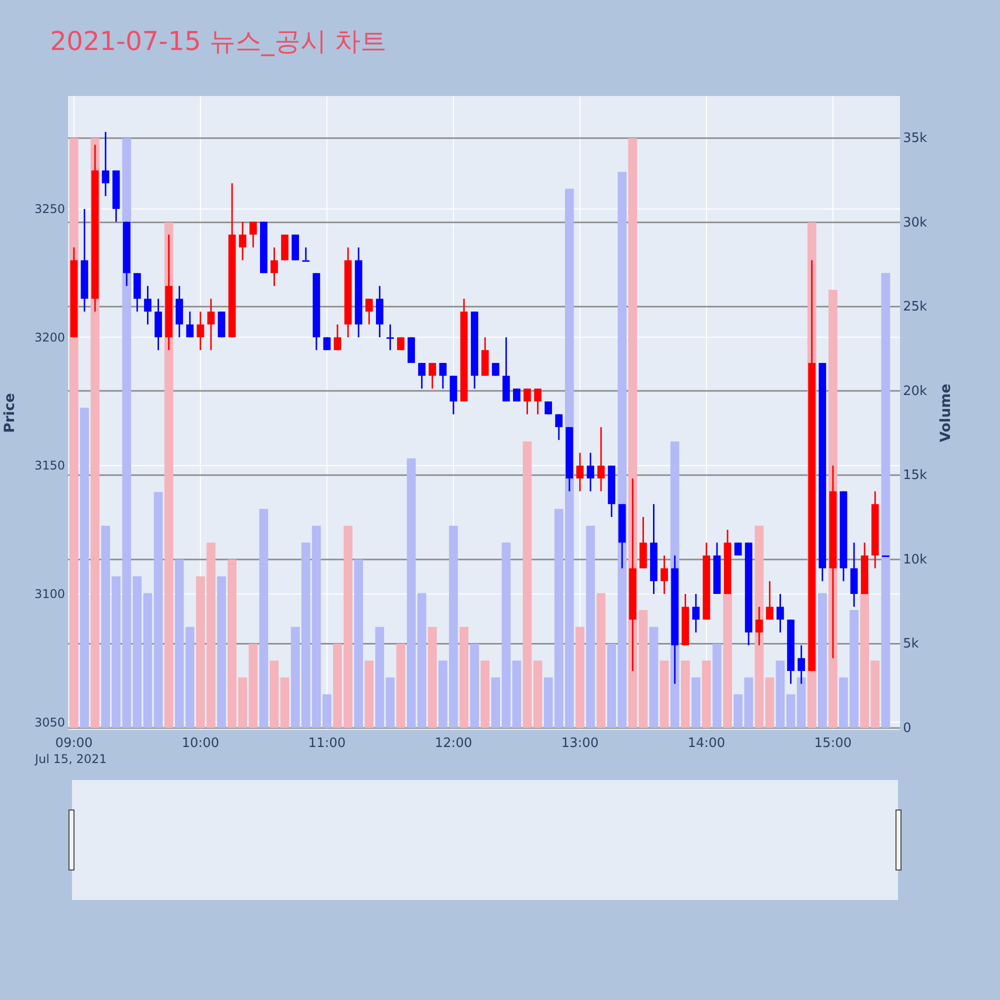  What do you see at coordinates (915, 391) in the screenshot?
I see `y2-tick-label: 20k` at bounding box center [915, 391].